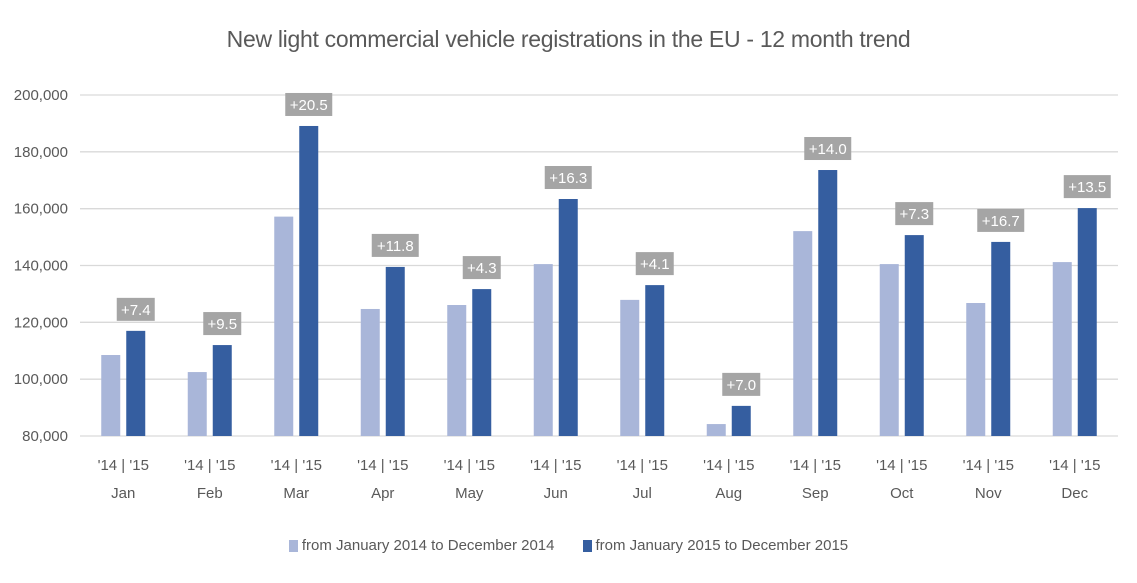  What do you see at coordinates (1074, 493) in the screenshot?
I see `x-tick-label: Dec` at bounding box center [1074, 493].